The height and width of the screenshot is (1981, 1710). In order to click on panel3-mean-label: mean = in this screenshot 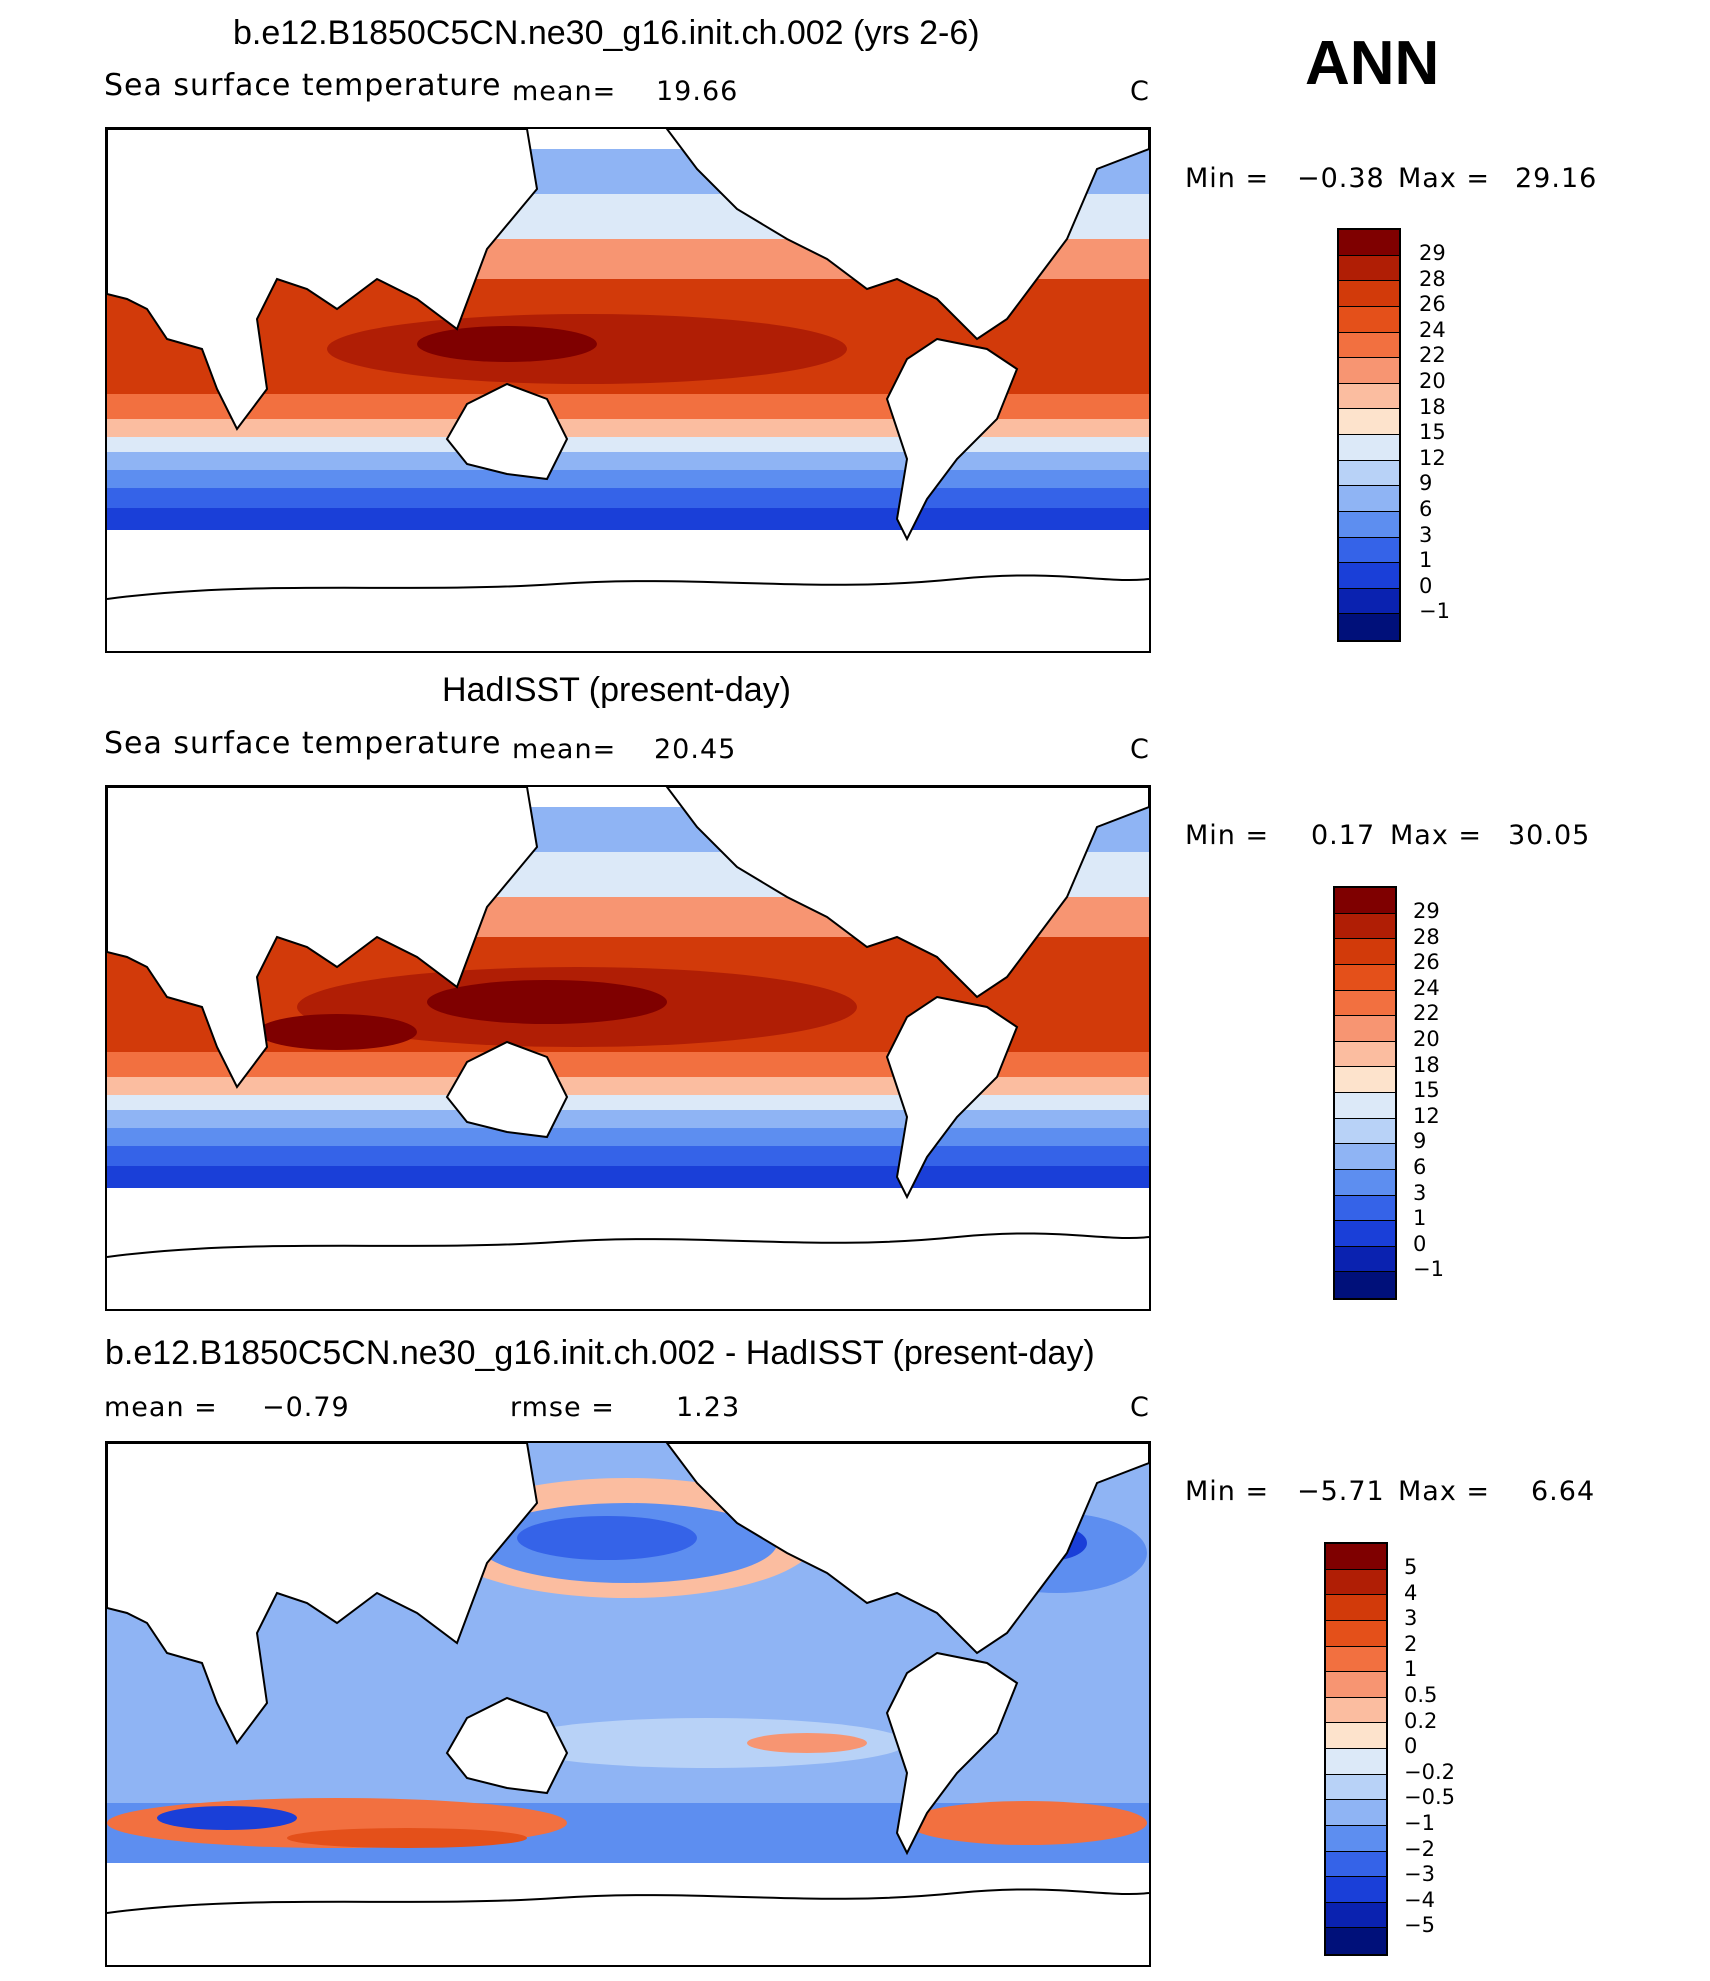, I will do `click(161, 1407)`.